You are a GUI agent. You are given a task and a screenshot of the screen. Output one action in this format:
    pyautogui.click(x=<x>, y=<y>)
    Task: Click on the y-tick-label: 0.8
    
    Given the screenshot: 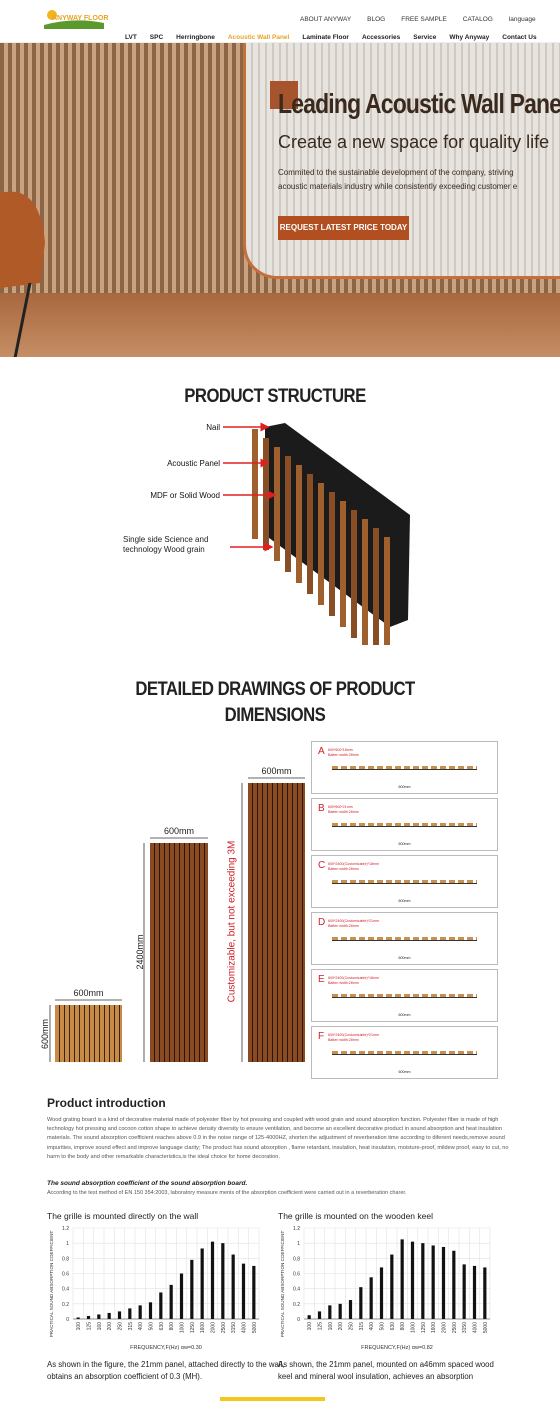 What is the action you would take?
    pyautogui.click(x=296, y=1259)
    